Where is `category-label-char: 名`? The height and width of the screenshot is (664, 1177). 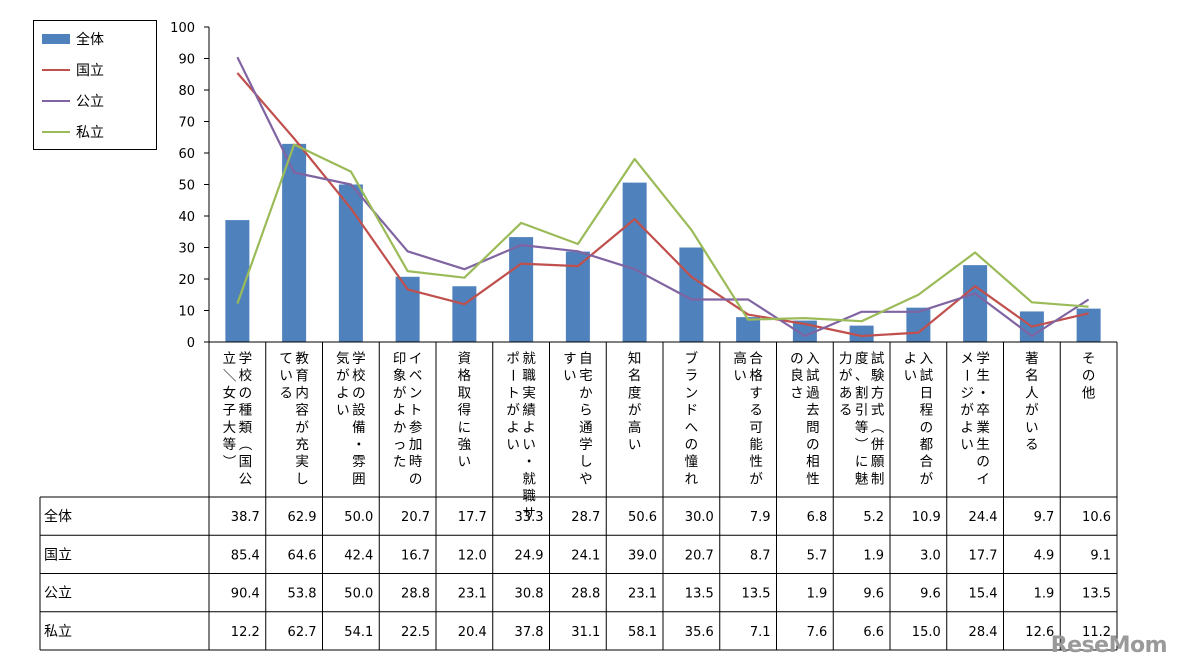 category-label-char: 名 is located at coordinates (1032, 376).